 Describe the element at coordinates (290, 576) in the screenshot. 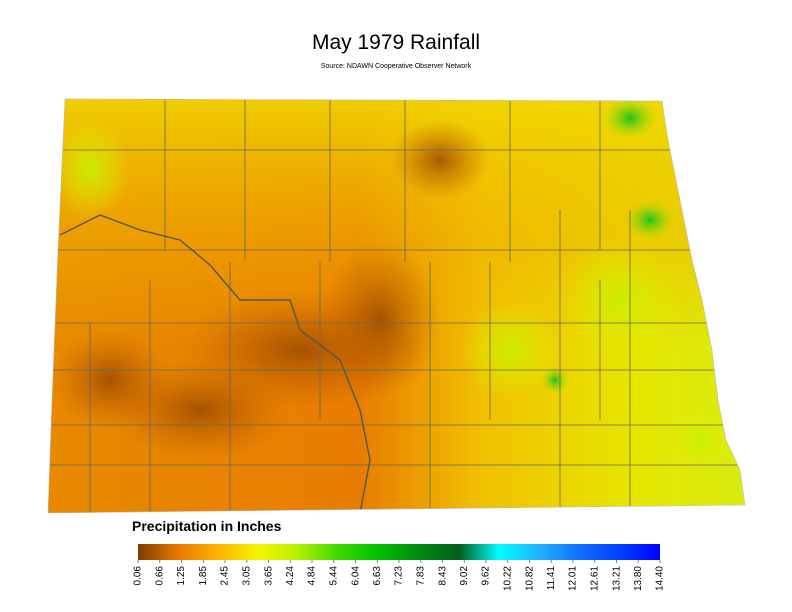

I see `colorbar-tick-label: 4.24` at that location.